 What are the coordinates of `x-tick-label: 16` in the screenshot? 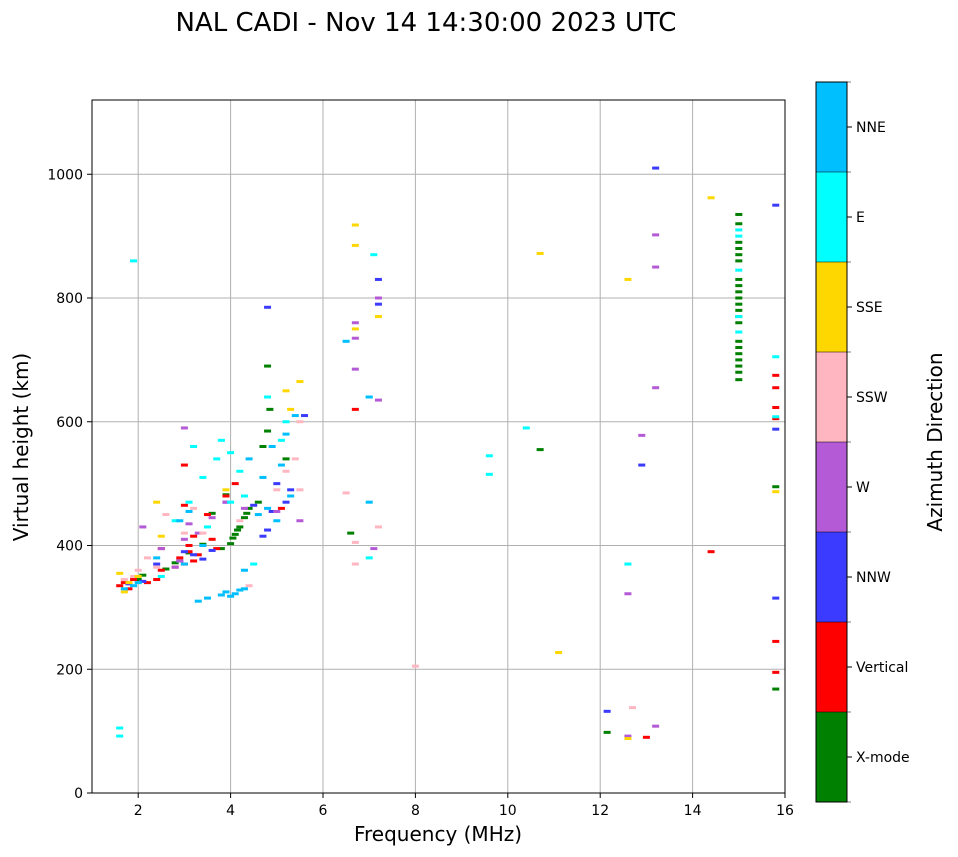 It's located at (785, 811).